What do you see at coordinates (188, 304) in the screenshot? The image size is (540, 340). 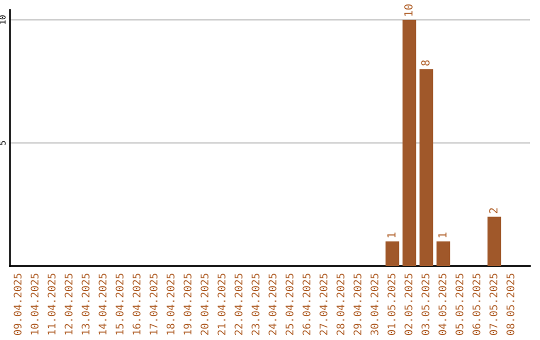 I see `x-tick-label: 19.04.2025` at bounding box center [188, 304].